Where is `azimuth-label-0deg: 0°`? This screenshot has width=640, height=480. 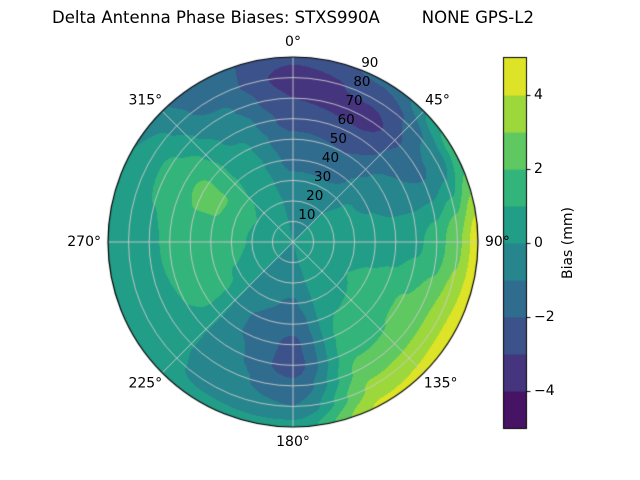 azimuth-label-0deg: 0° is located at coordinates (293, 42).